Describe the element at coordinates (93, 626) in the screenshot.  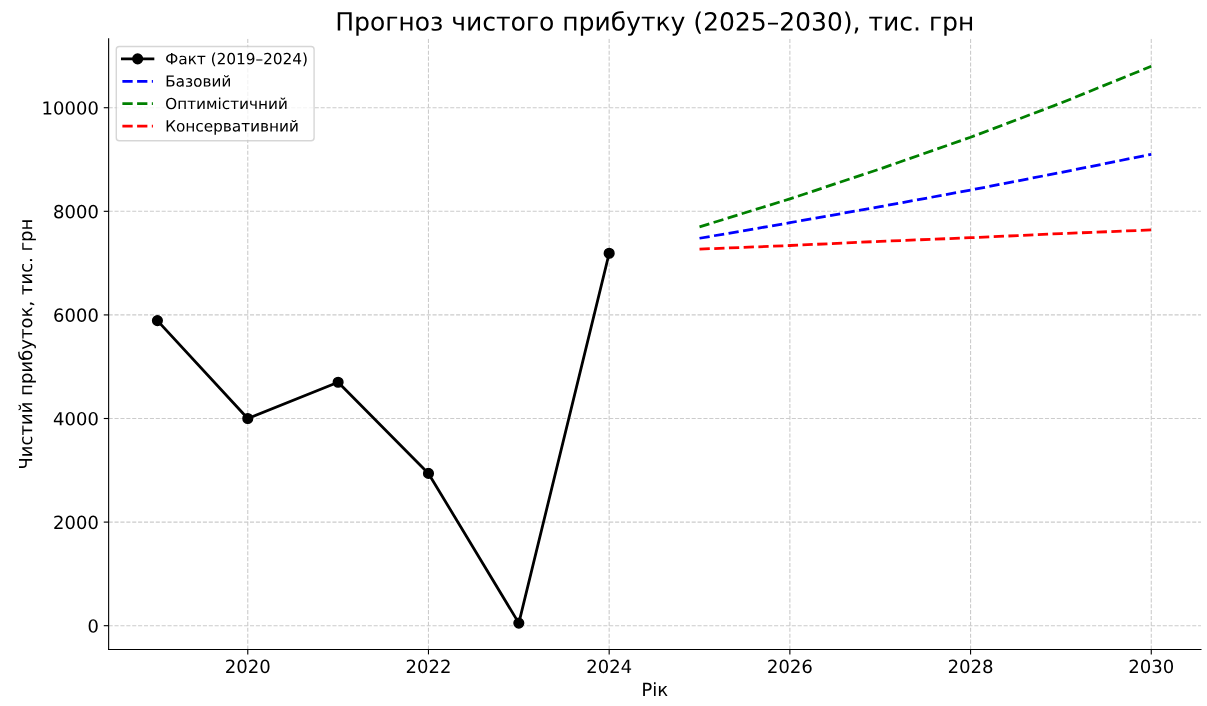
I see `y-tick-label: 0` at that location.